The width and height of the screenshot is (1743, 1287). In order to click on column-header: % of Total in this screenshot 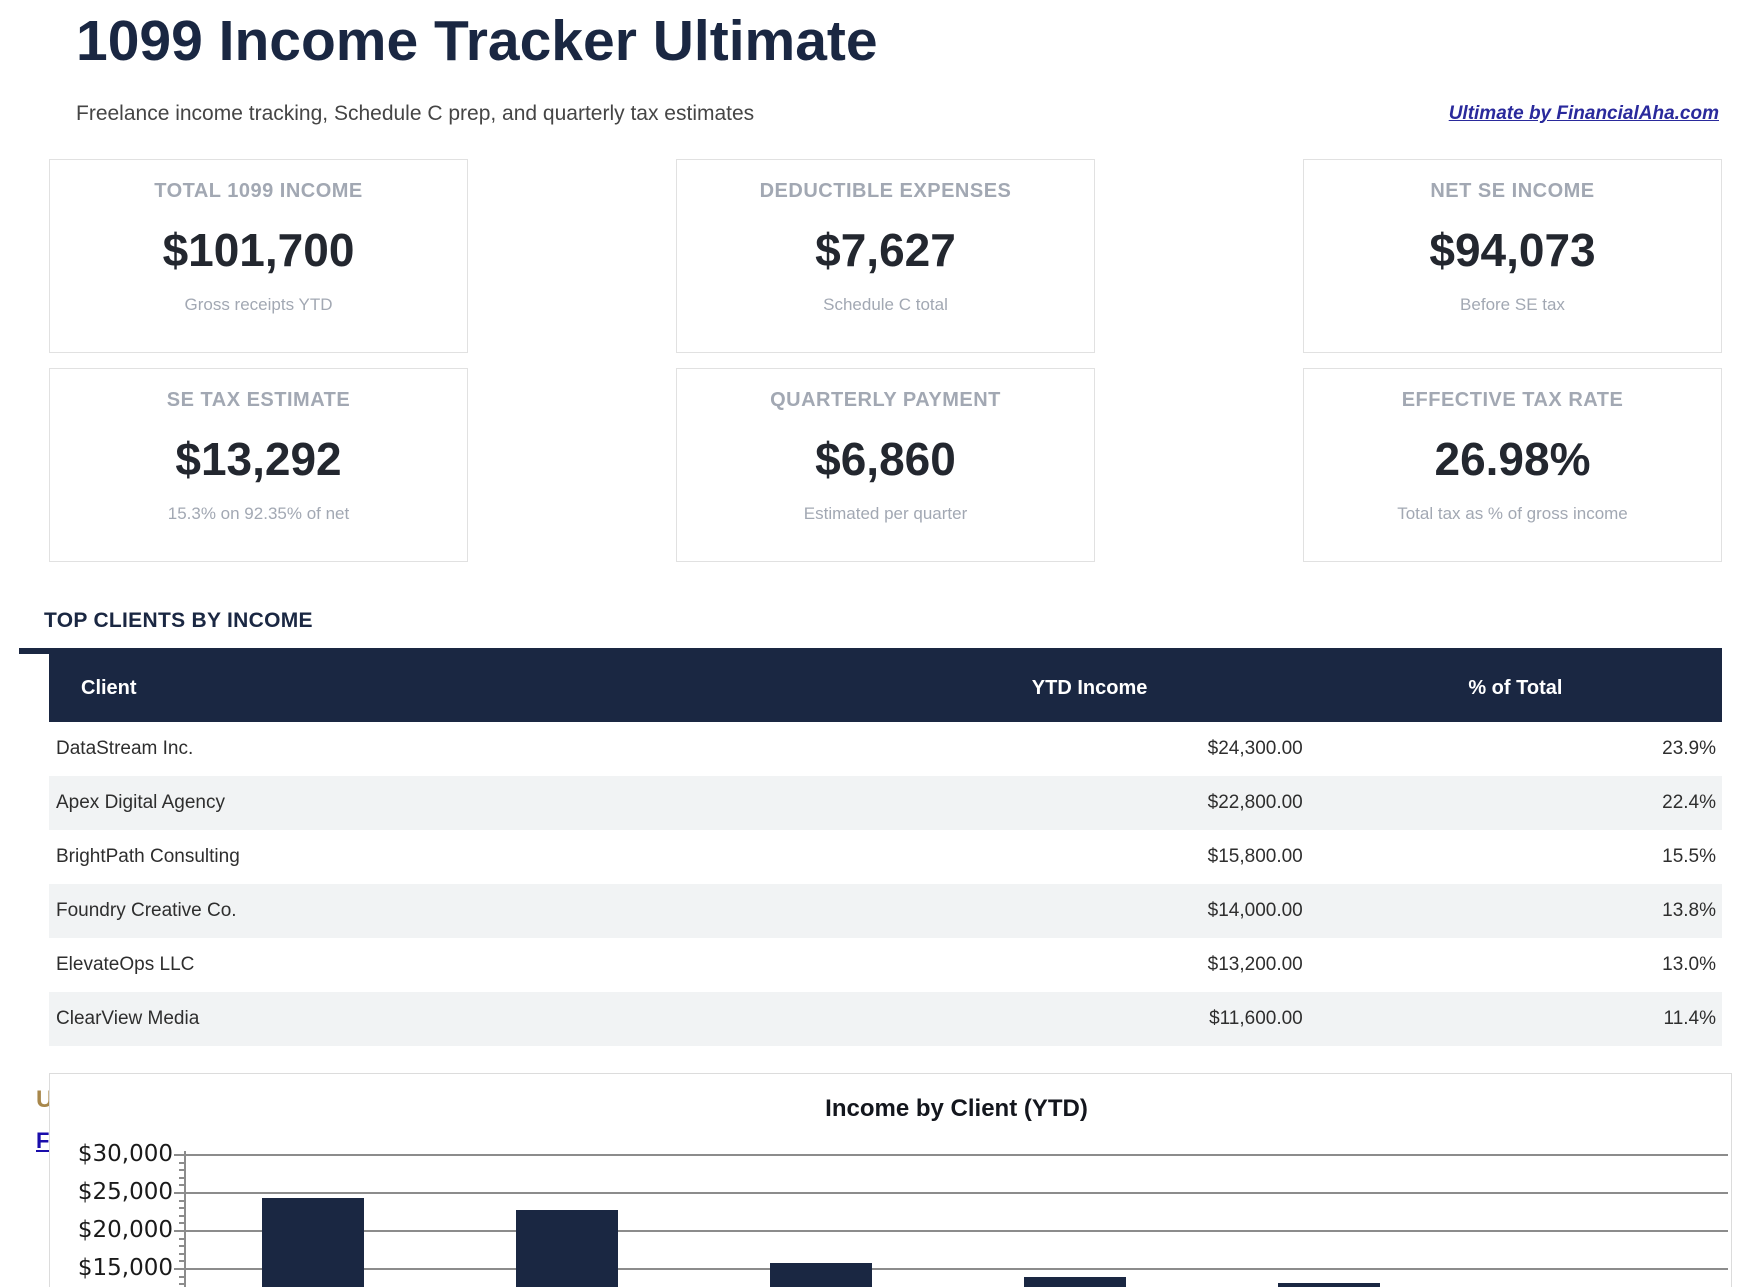, I will do `click(1515, 688)`.